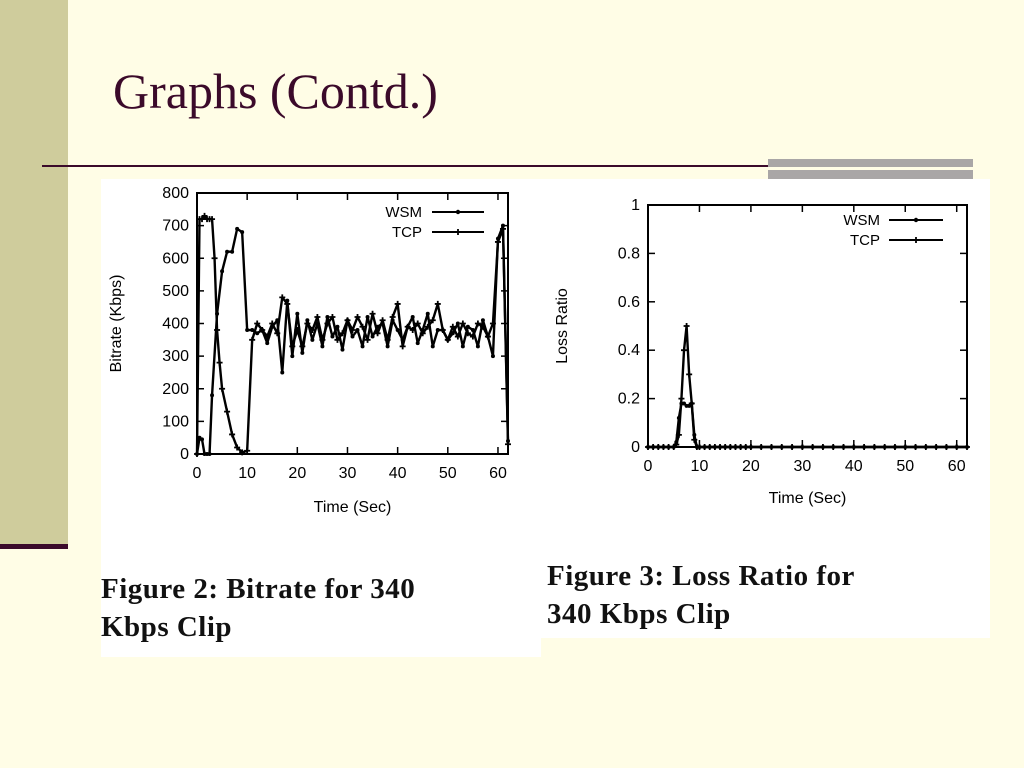 The image size is (1024, 768). I want to click on title-rule, so click(507, 166).